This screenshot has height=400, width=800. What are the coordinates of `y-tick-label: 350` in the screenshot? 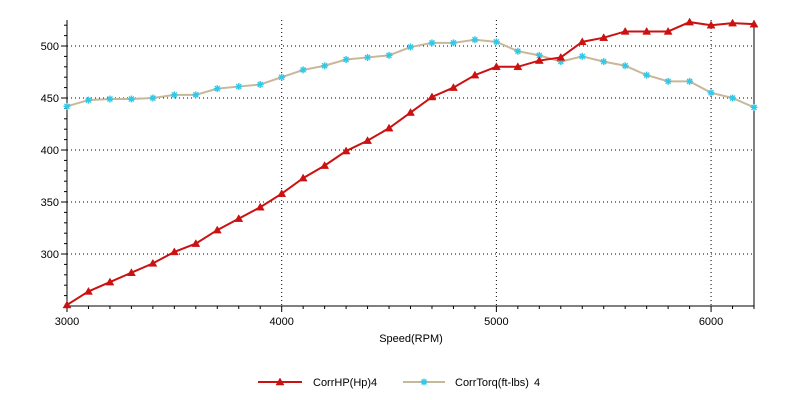 It's located at (50, 203).